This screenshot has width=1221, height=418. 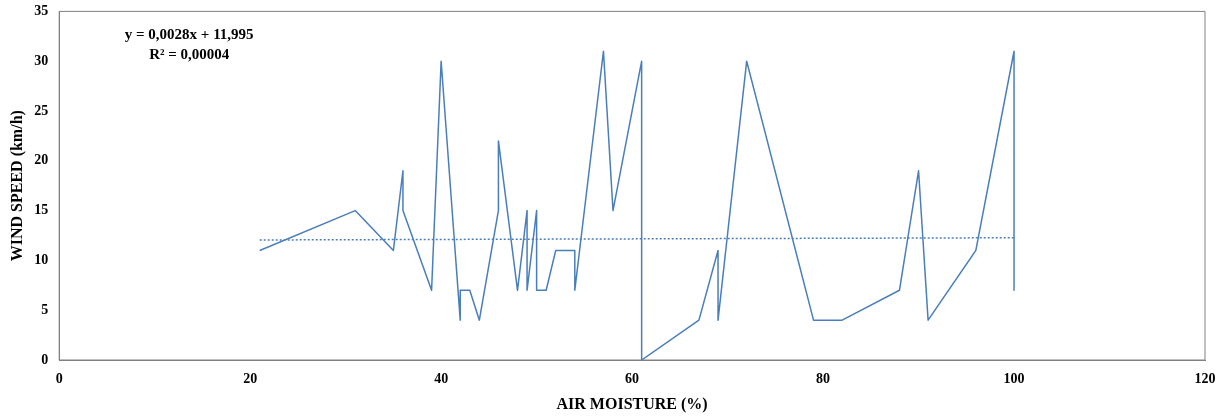 What do you see at coordinates (41, 260) in the screenshot?
I see `y-tick-label: 10` at bounding box center [41, 260].